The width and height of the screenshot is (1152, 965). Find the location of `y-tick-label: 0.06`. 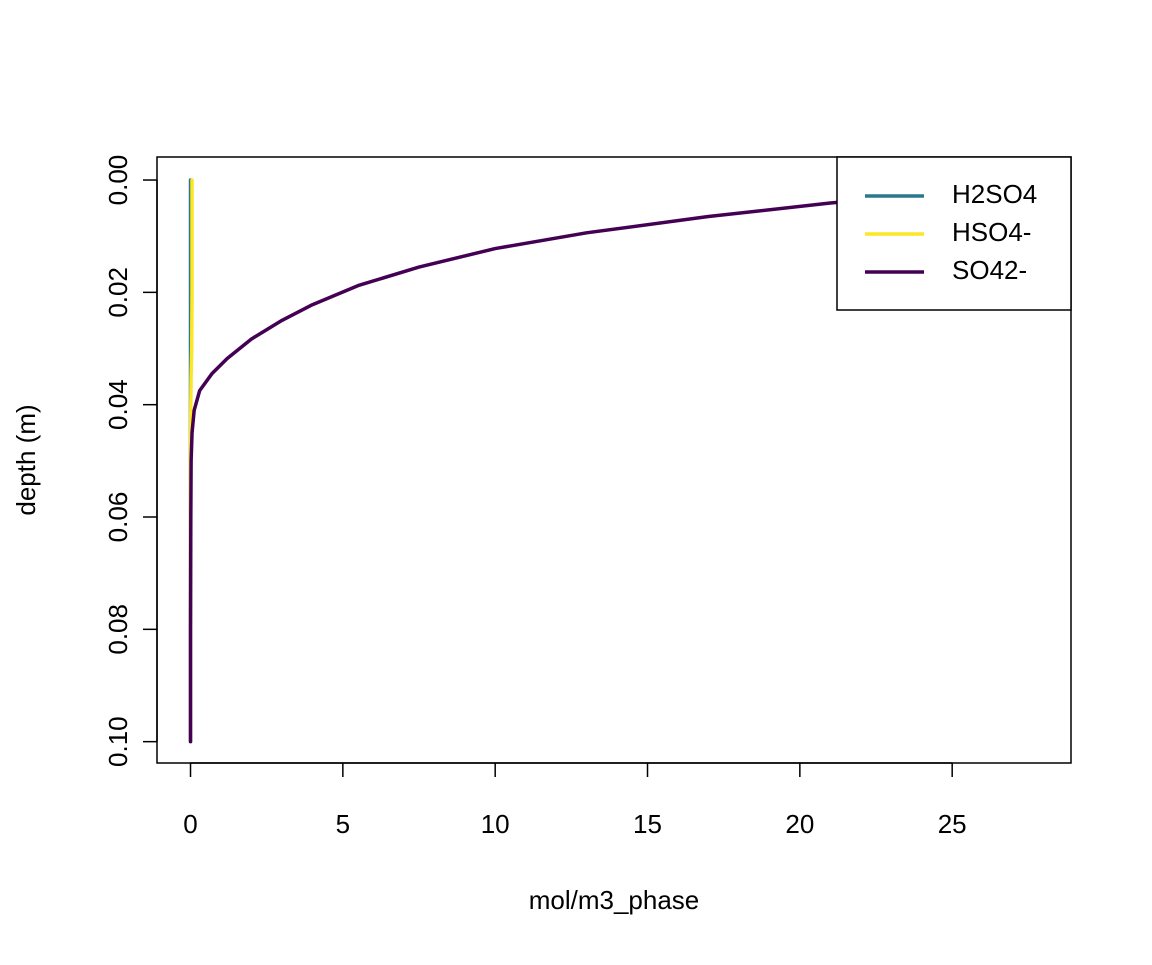

y-tick-label: 0.06 is located at coordinates (118, 517).